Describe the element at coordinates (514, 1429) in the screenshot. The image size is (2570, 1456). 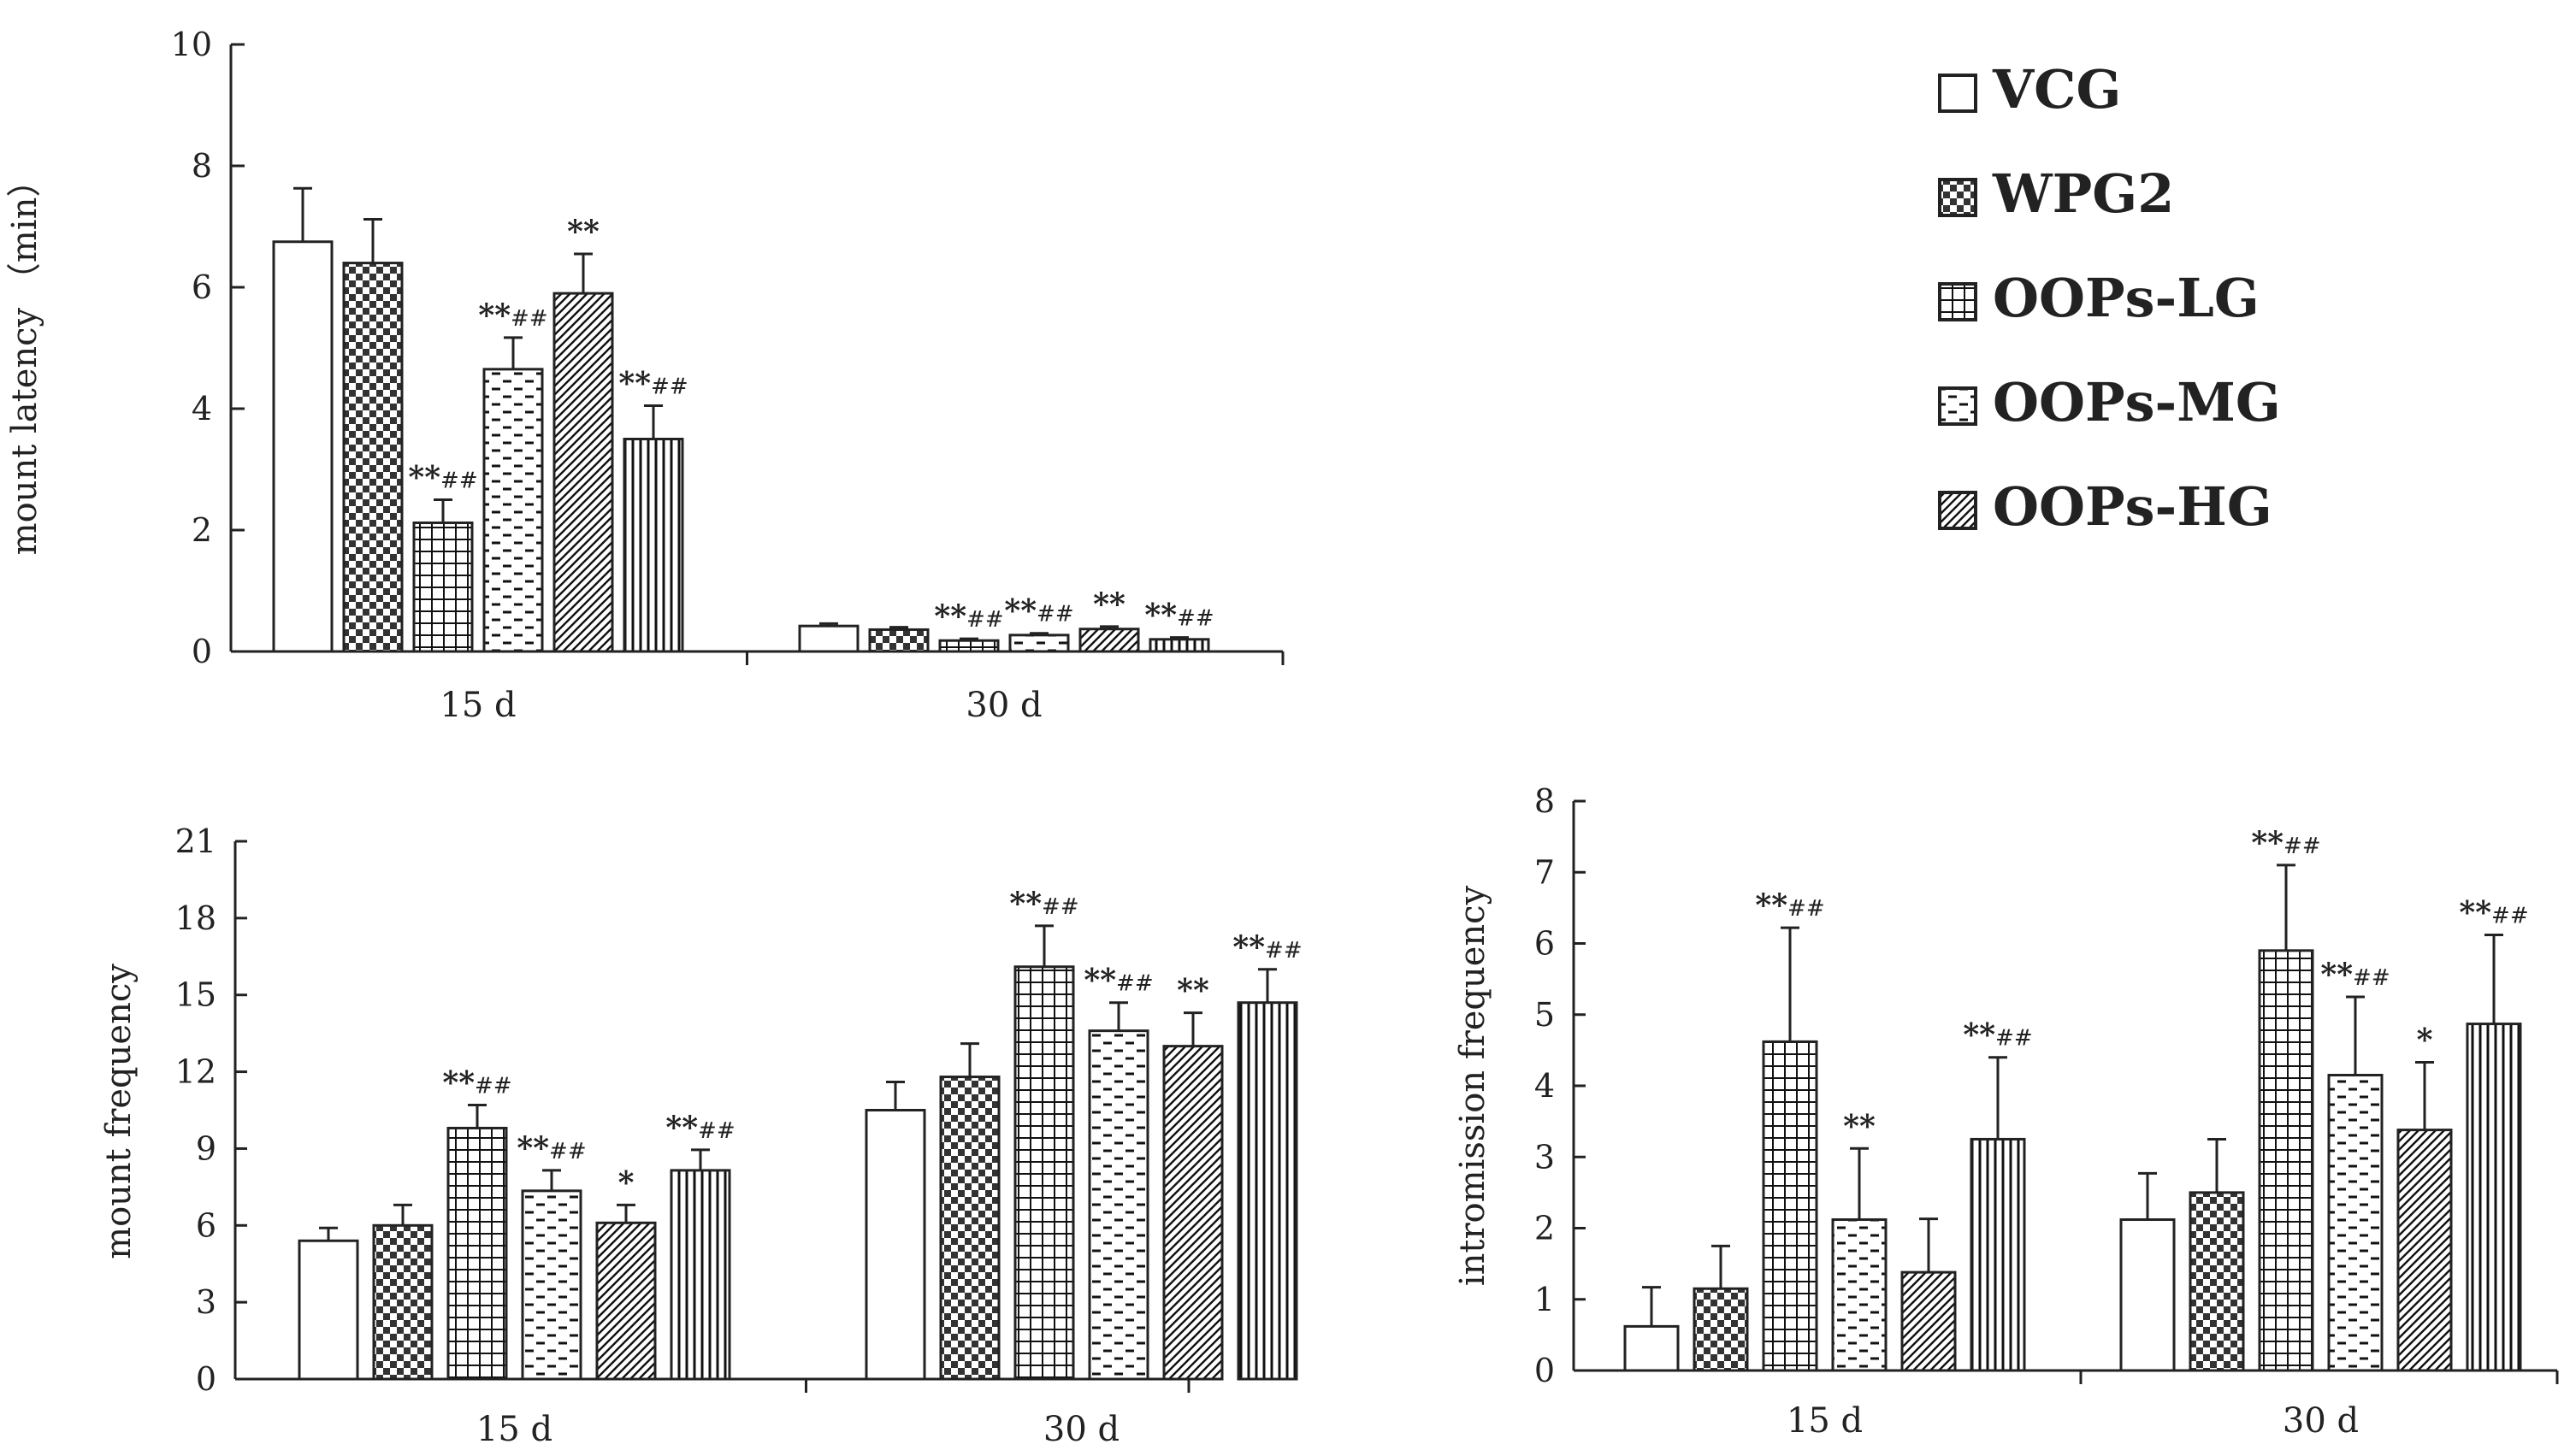
I see `mount-frequency-category-label: 15 d` at that location.